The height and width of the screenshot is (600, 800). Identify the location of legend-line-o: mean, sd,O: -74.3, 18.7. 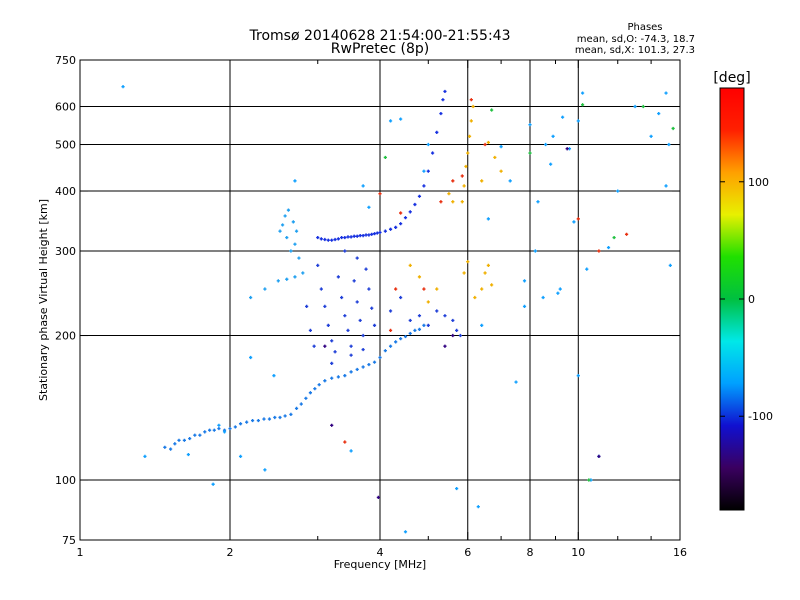
(636, 39).